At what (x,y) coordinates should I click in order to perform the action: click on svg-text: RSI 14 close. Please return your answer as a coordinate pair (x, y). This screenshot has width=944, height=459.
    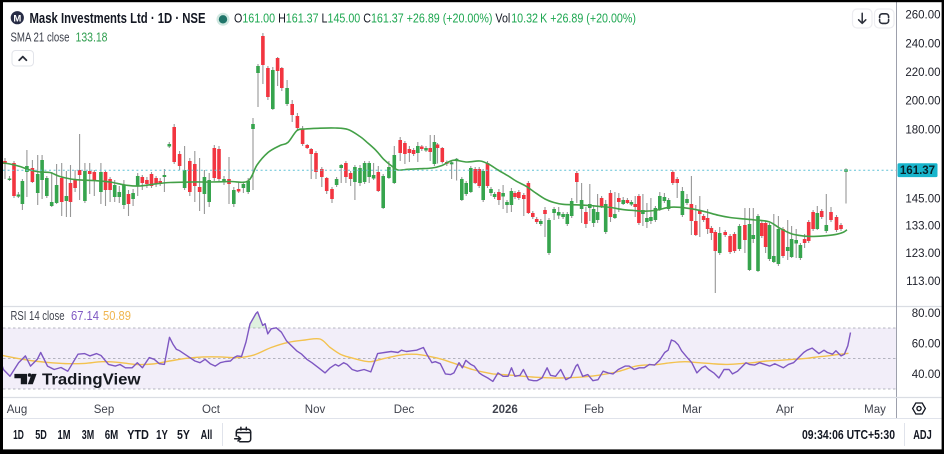
    Looking at the image, I should click on (38, 315).